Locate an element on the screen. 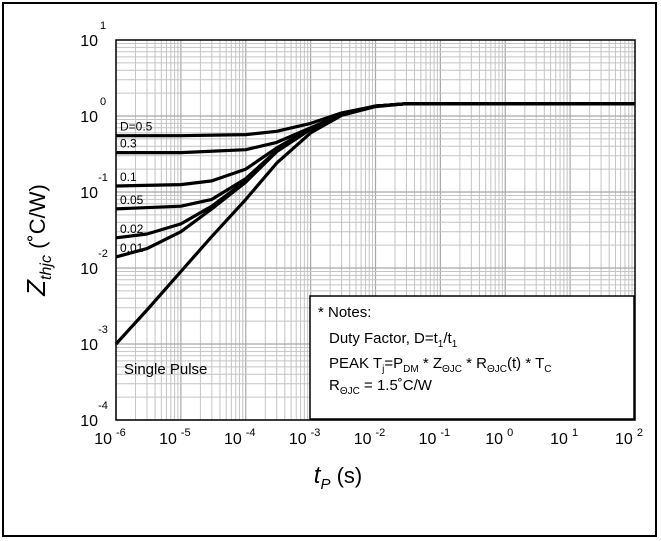 The width and height of the screenshot is (661, 541). notes-line-duty-factor: Duty Factor, D=t1/t1 is located at coordinates (393, 340).